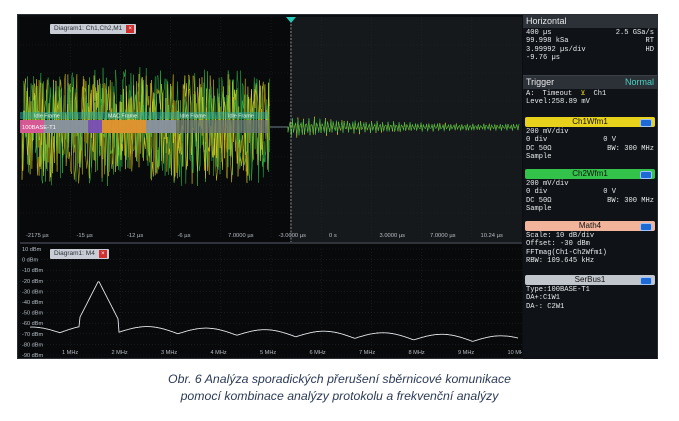 The height and width of the screenshot is (421, 679). What do you see at coordinates (545, 306) in the screenshot?
I see `serbus-da-minus: DA-: C2W1` at bounding box center [545, 306].